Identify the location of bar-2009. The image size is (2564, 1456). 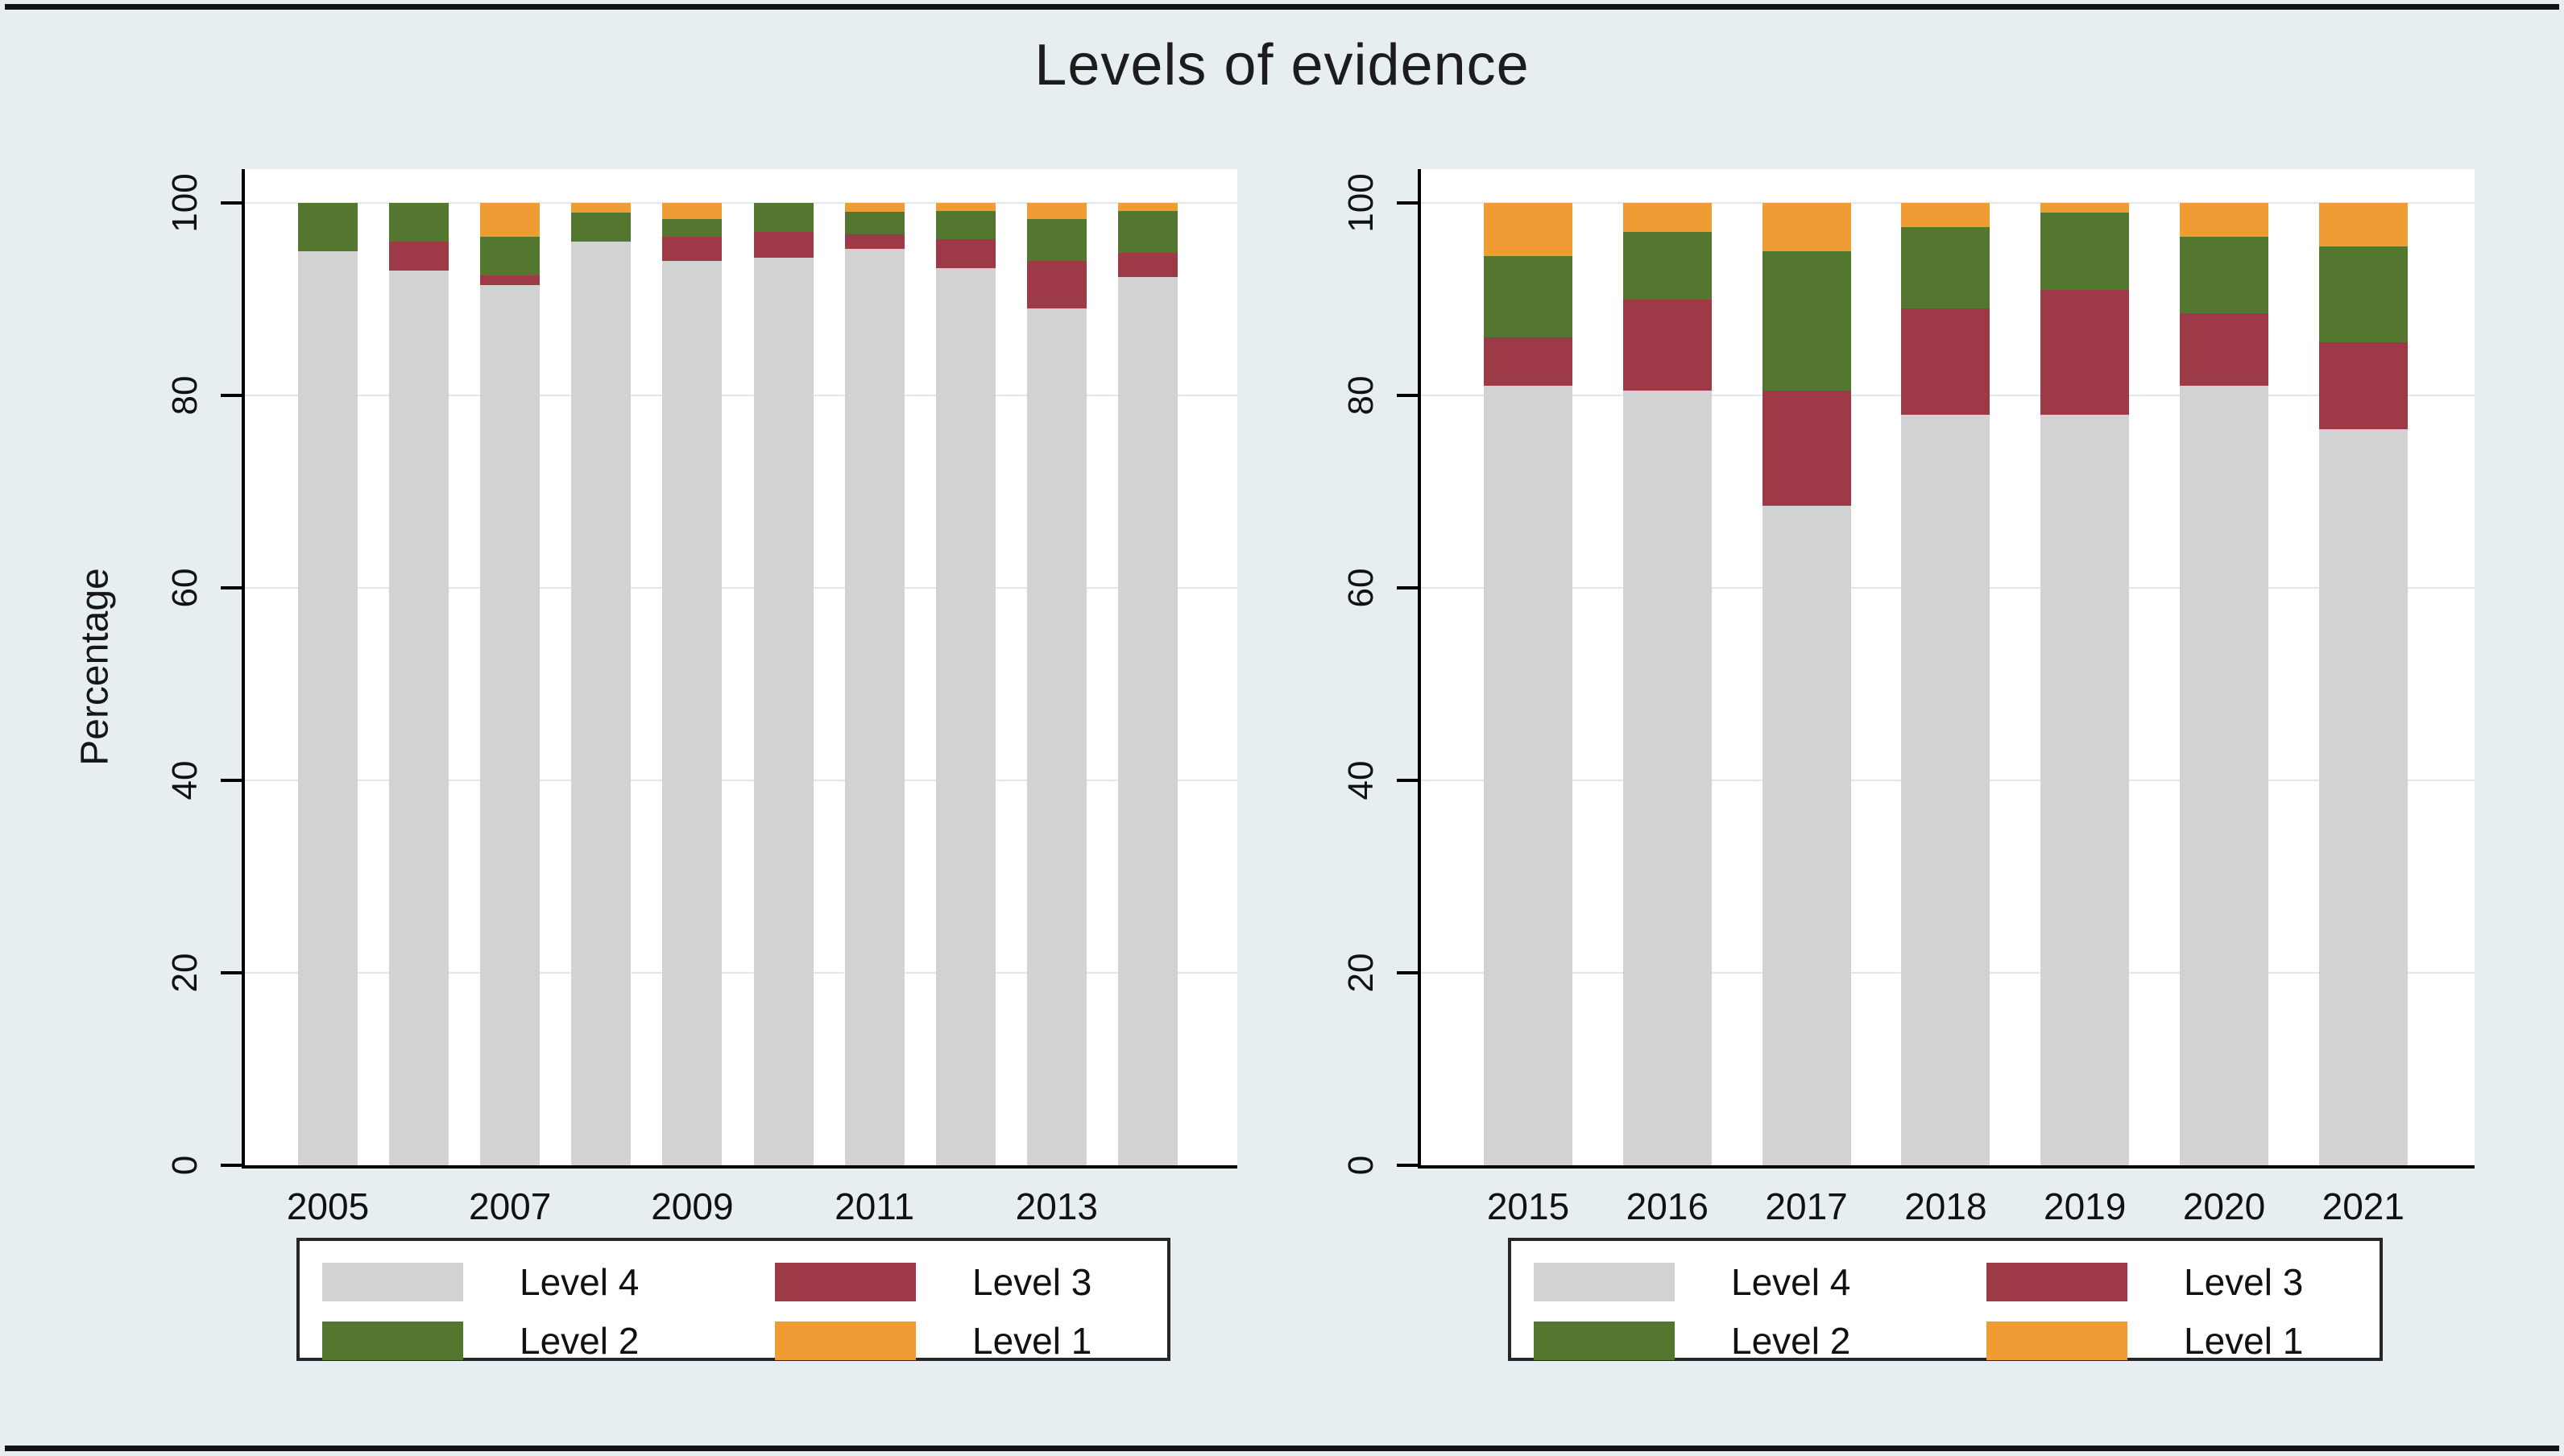
(692, 684).